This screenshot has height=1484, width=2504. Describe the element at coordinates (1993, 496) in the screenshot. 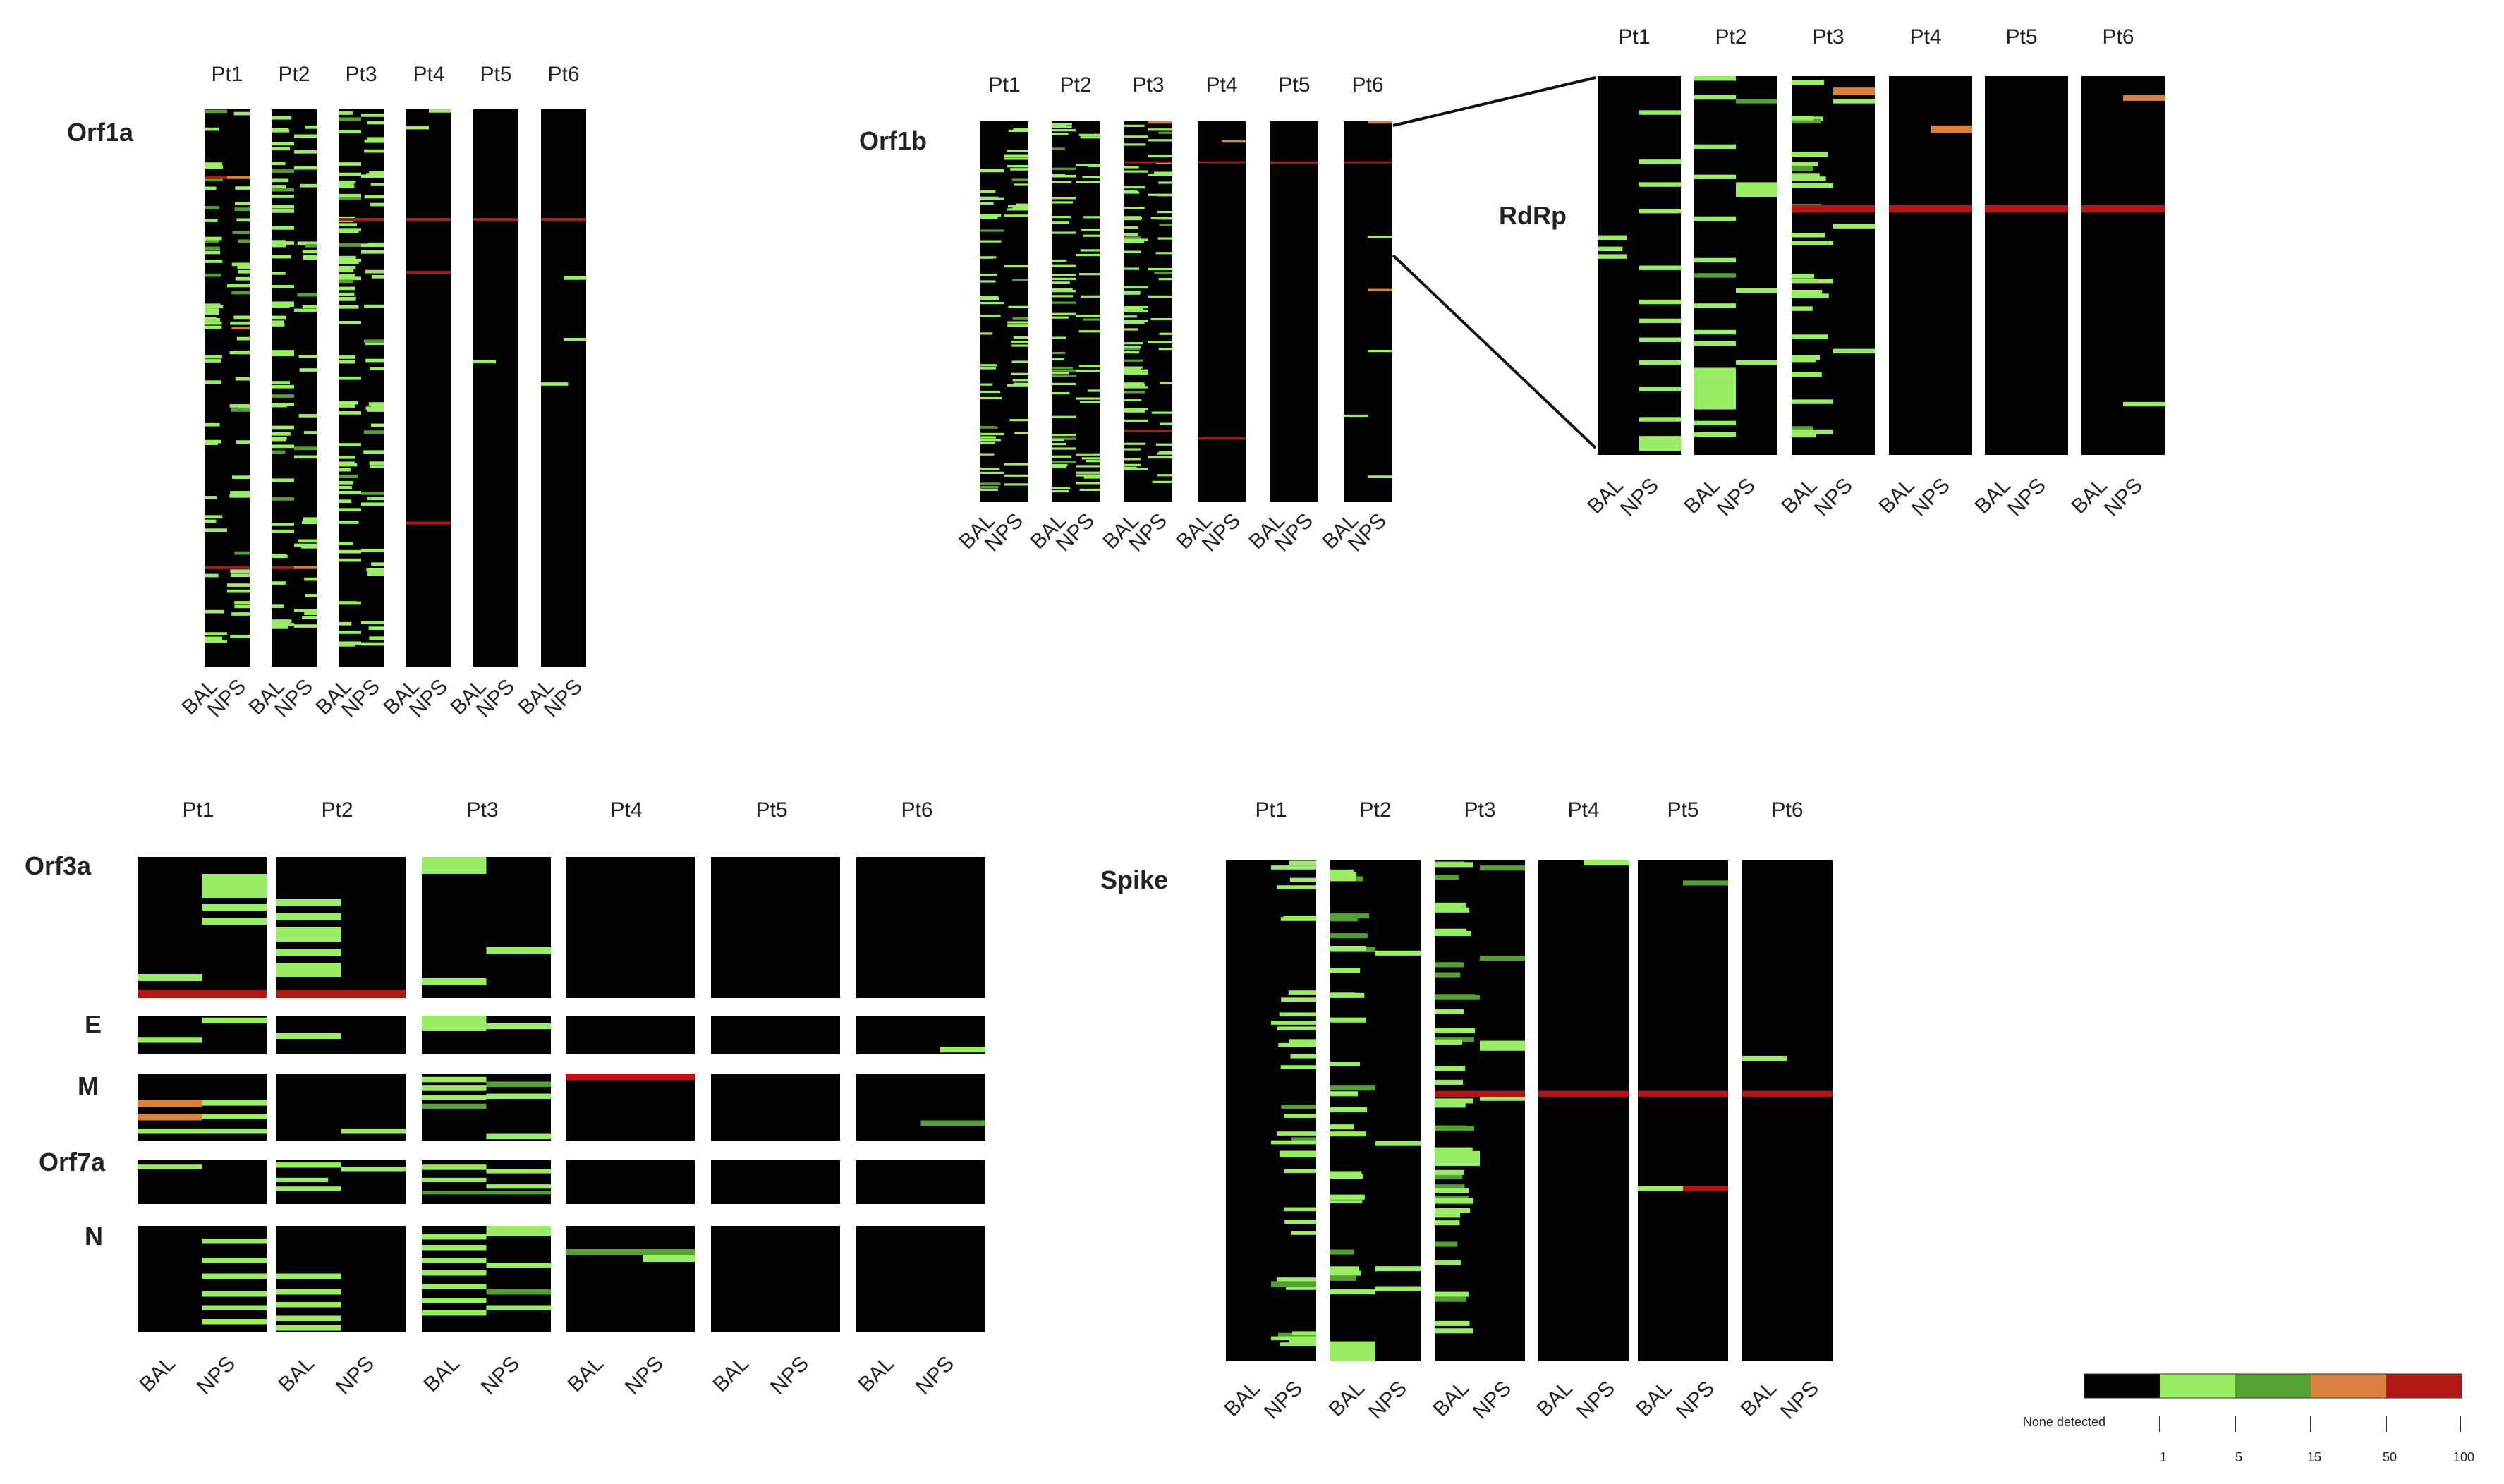

I see `sample-label-bal: BAL` at that location.